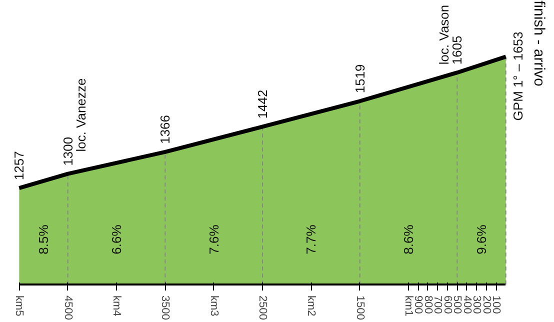 This screenshot has height=322, width=554. What do you see at coordinates (214, 239) in the screenshot?
I see `annotation: 7.6%` at bounding box center [214, 239].